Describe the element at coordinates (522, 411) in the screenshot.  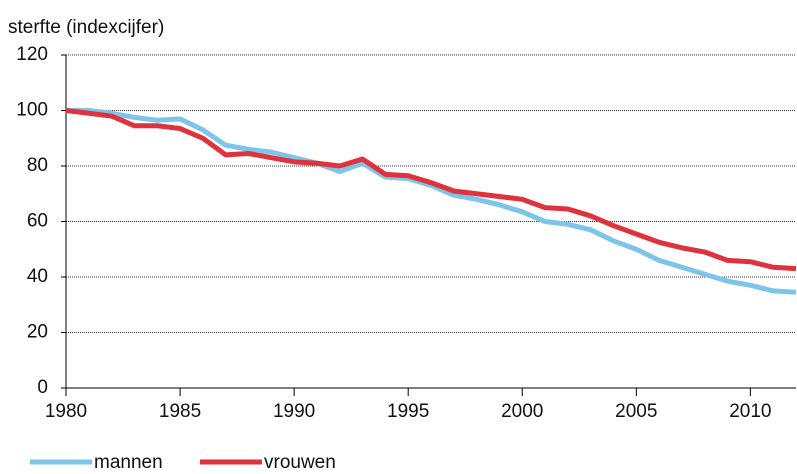
I see `x-tick-label: 2000` at that location.